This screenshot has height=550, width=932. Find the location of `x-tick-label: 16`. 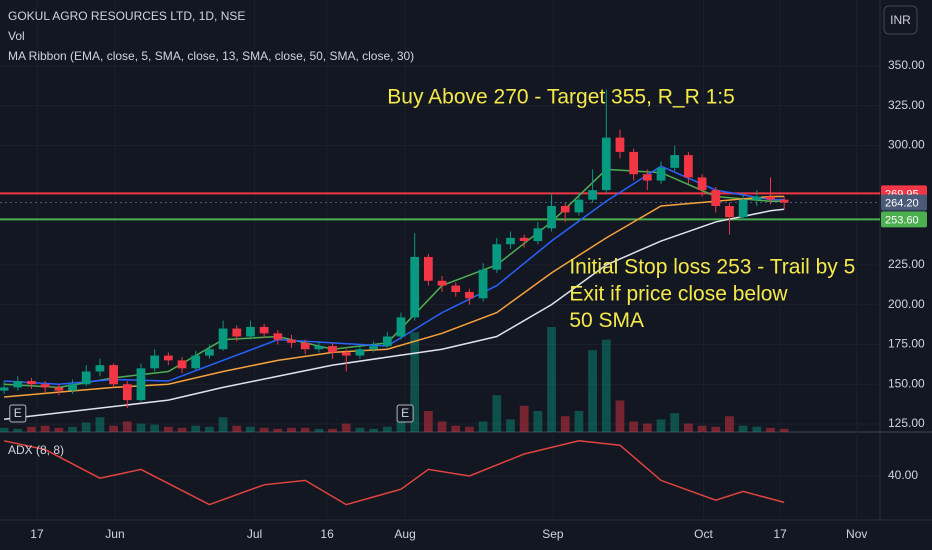

x-tick-label: 16 is located at coordinates (327, 534).